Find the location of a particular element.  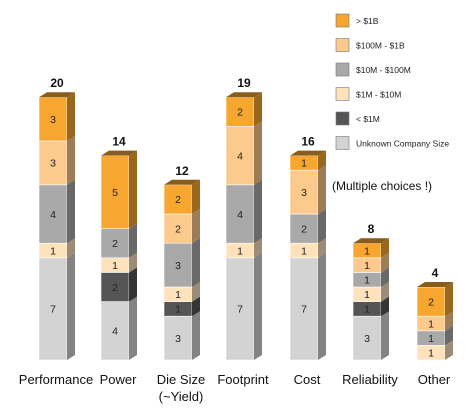

bar-segment: 5 is located at coordinates (118, 189).